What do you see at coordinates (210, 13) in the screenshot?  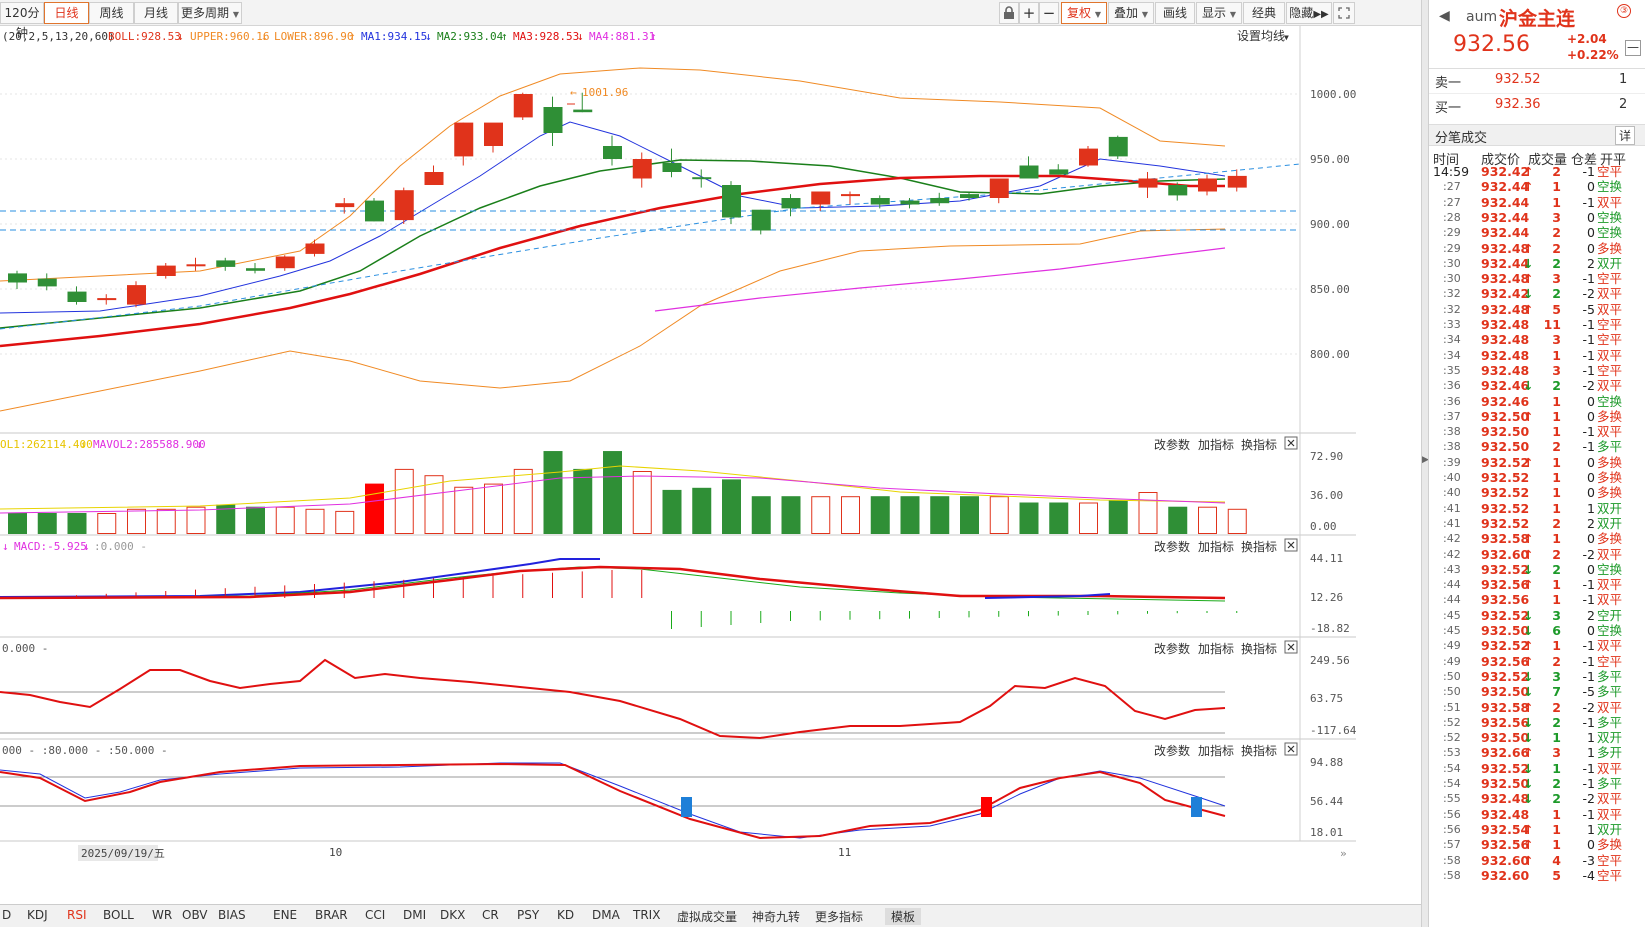 I see `period-more-dropdown: 更多周期 ▼` at bounding box center [210, 13].